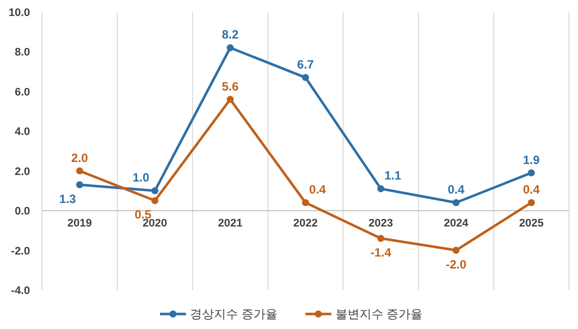  Describe the element at coordinates (67, 199) in the screenshot. I see `data-label: 1.3` at that location.